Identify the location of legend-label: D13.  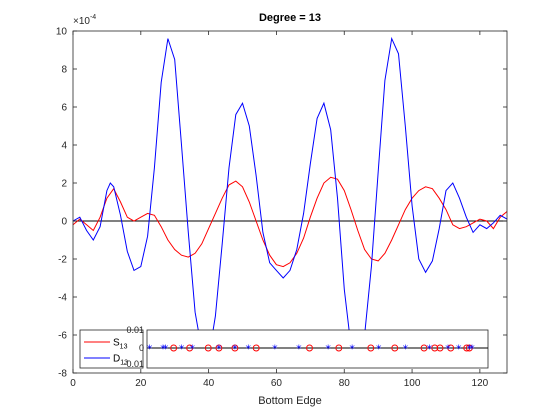
(120, 360).